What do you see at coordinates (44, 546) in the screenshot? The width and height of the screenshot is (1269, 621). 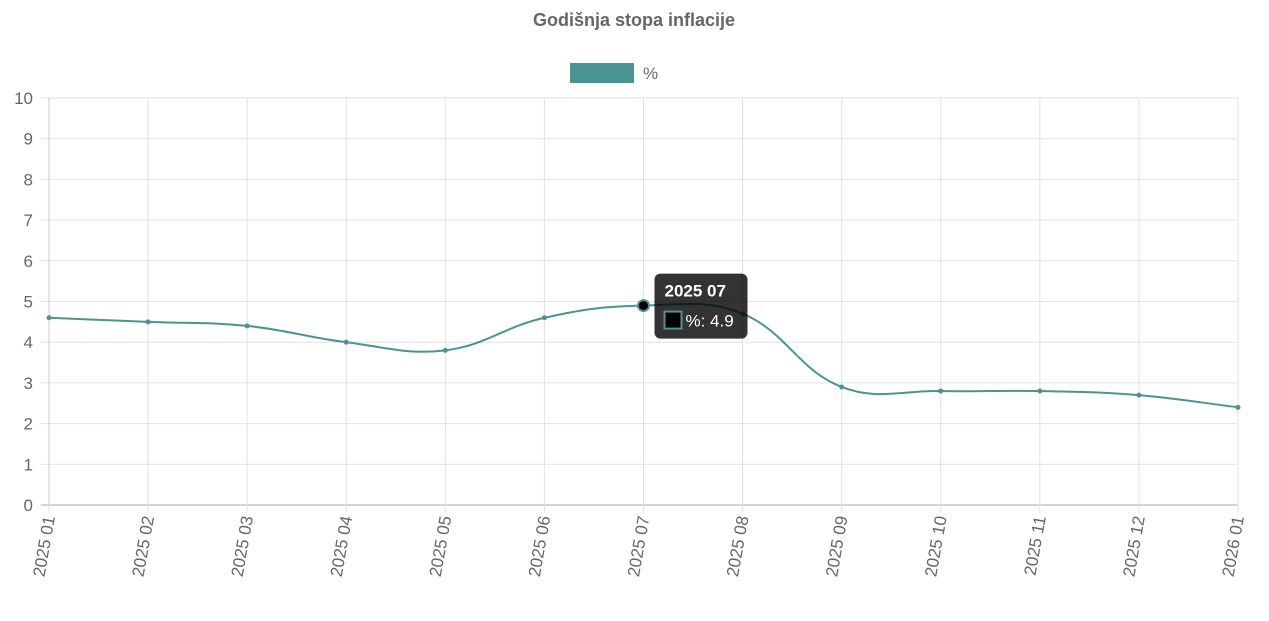 I see `x-tick-label: 2025 01` at bounding box center [44, 546].